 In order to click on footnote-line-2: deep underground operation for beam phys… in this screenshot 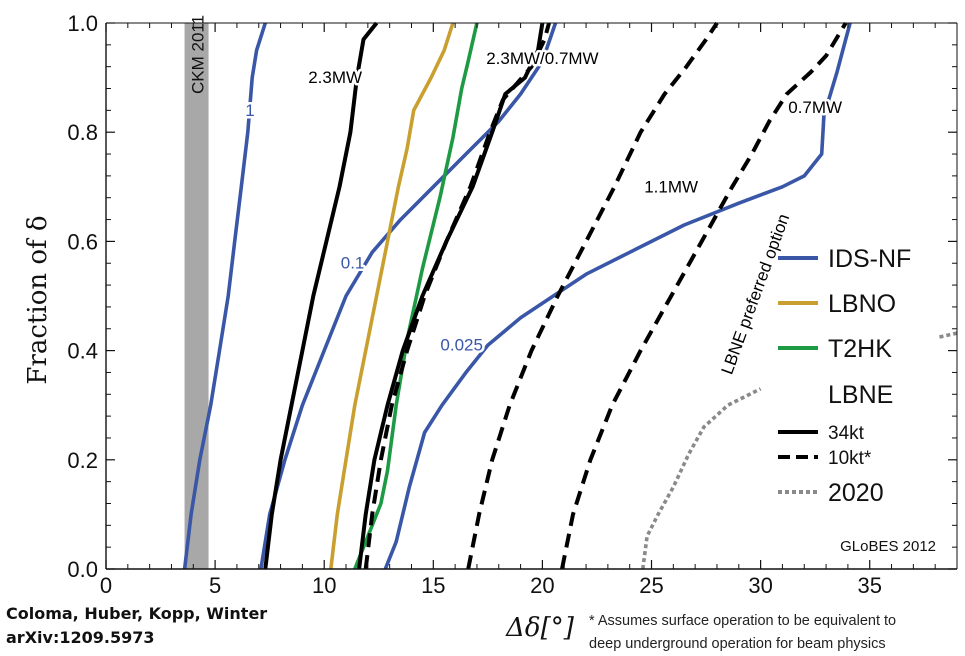, I will do `click(737, 644)`.